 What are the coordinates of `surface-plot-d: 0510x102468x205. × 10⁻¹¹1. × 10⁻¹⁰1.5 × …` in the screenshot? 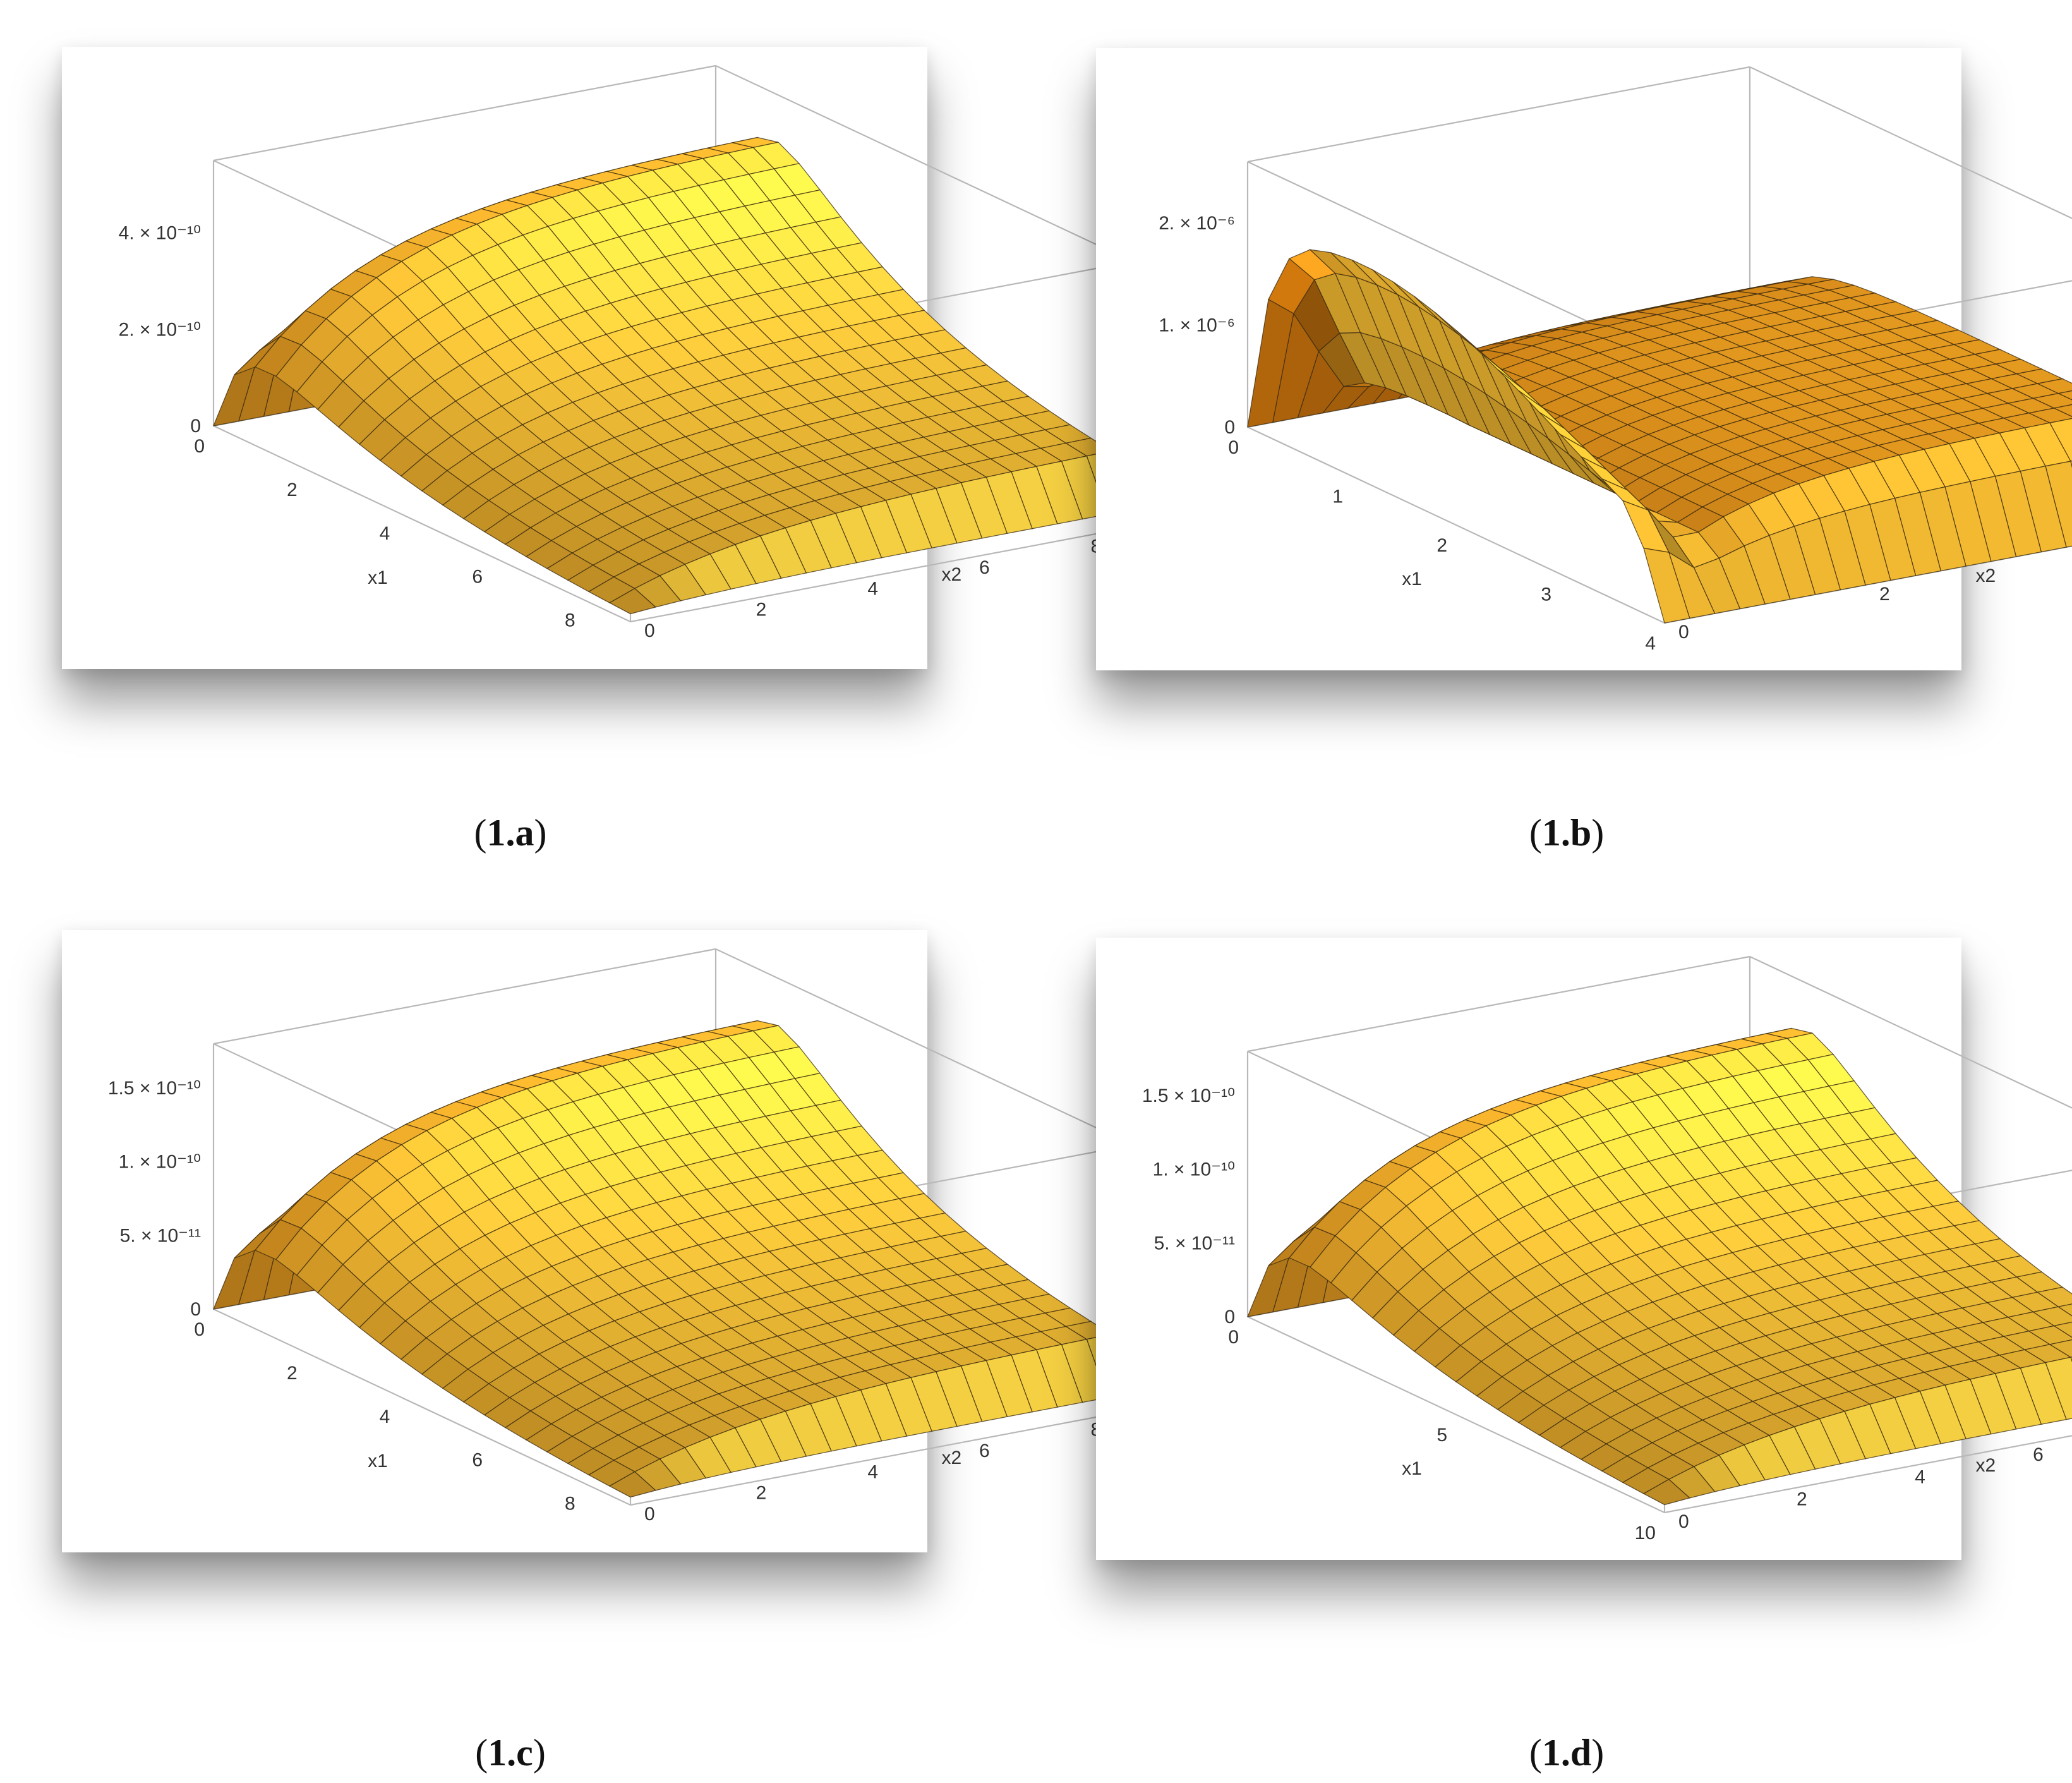 It's located at (1607, 1249).